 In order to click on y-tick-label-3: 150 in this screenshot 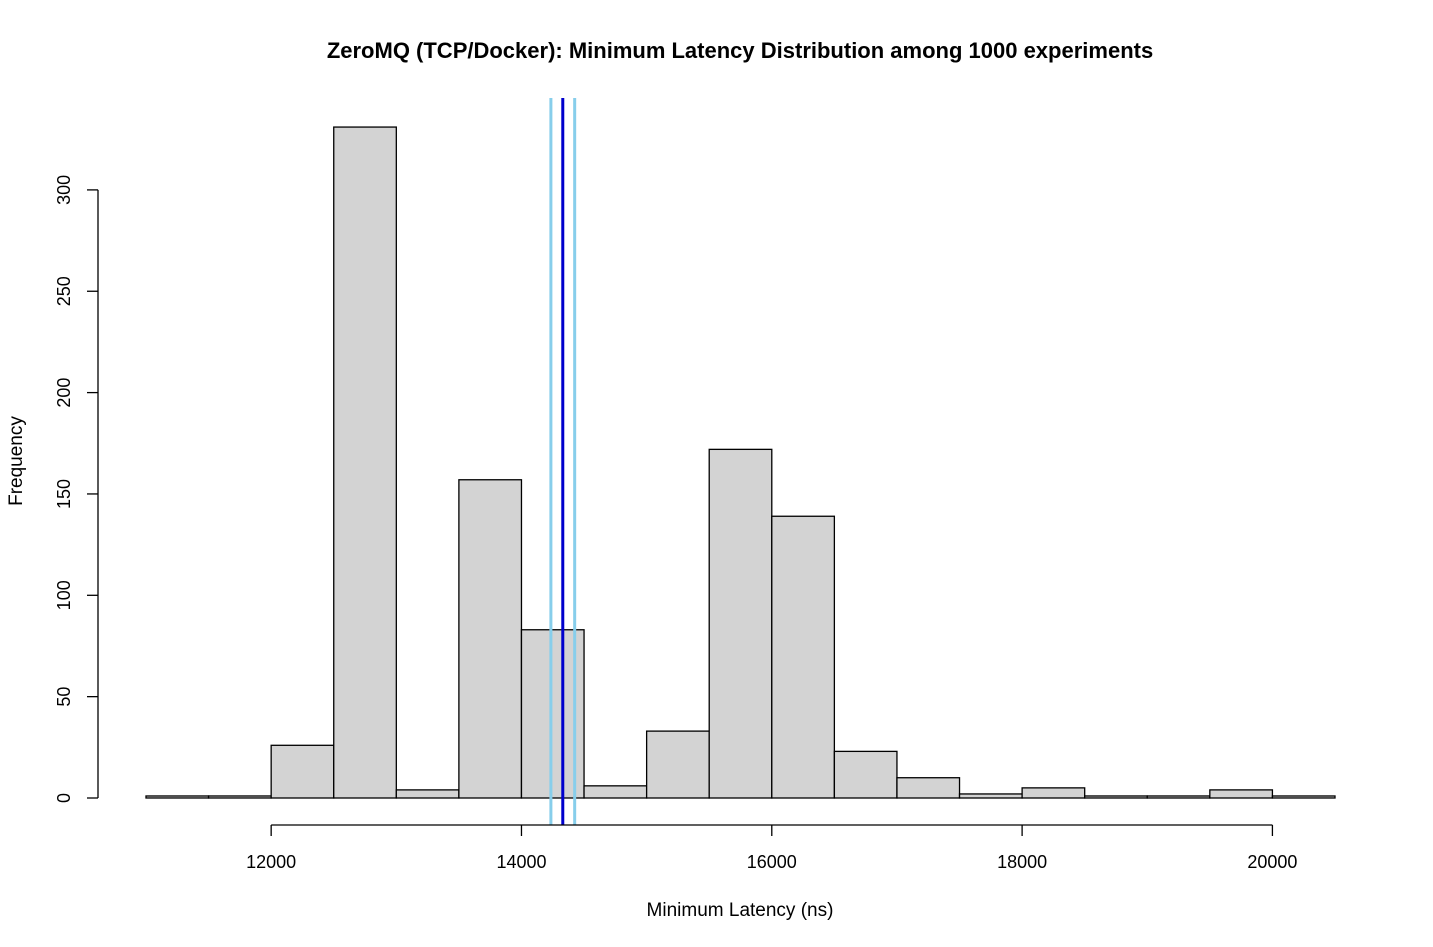, I will do `click(64, 494)`.